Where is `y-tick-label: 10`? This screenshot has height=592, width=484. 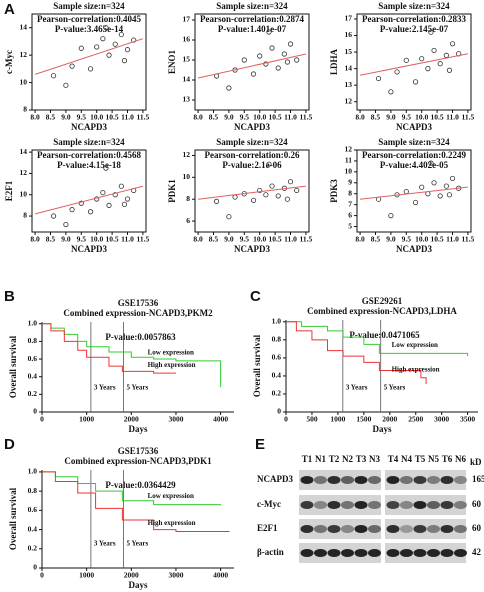 y-tick-label: 10 is located at coordinates (24, 81).